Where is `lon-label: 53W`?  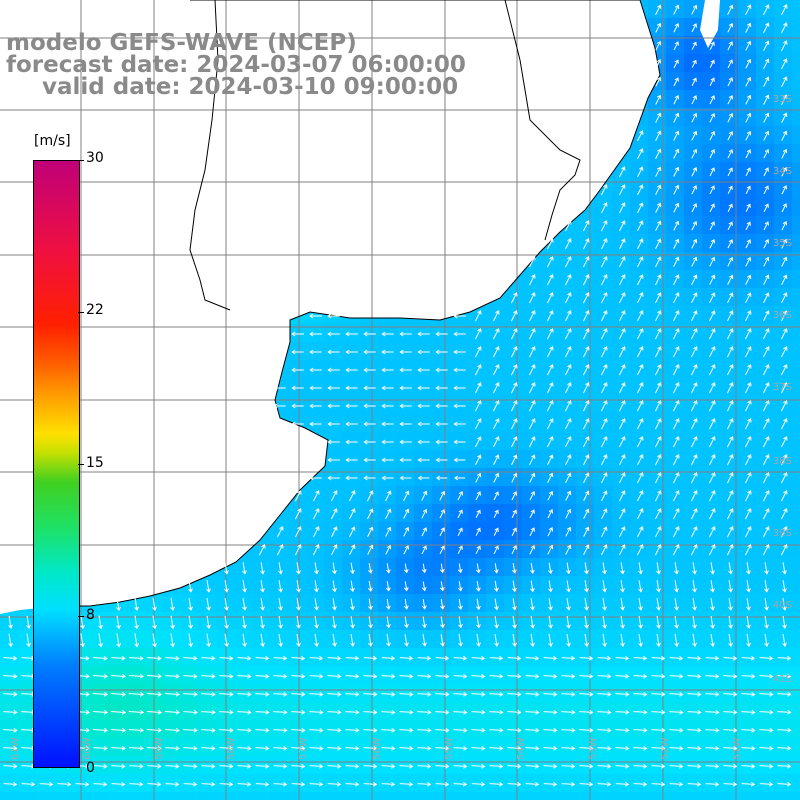 lon-label: 53W is located at coordinates (593, 748).